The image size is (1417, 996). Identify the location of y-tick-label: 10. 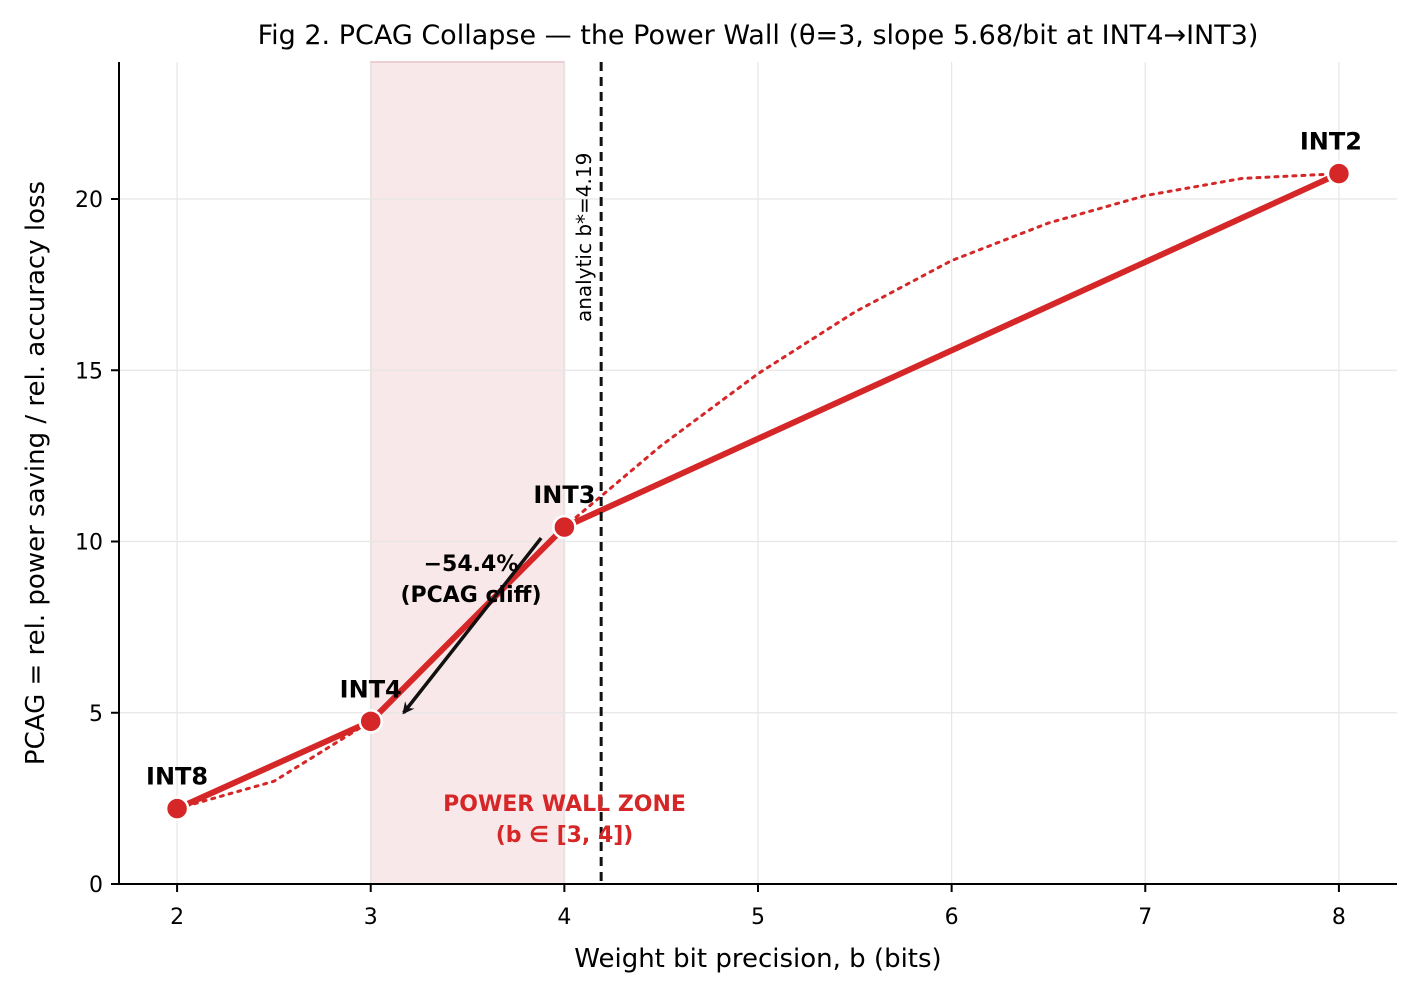
(89, 543).